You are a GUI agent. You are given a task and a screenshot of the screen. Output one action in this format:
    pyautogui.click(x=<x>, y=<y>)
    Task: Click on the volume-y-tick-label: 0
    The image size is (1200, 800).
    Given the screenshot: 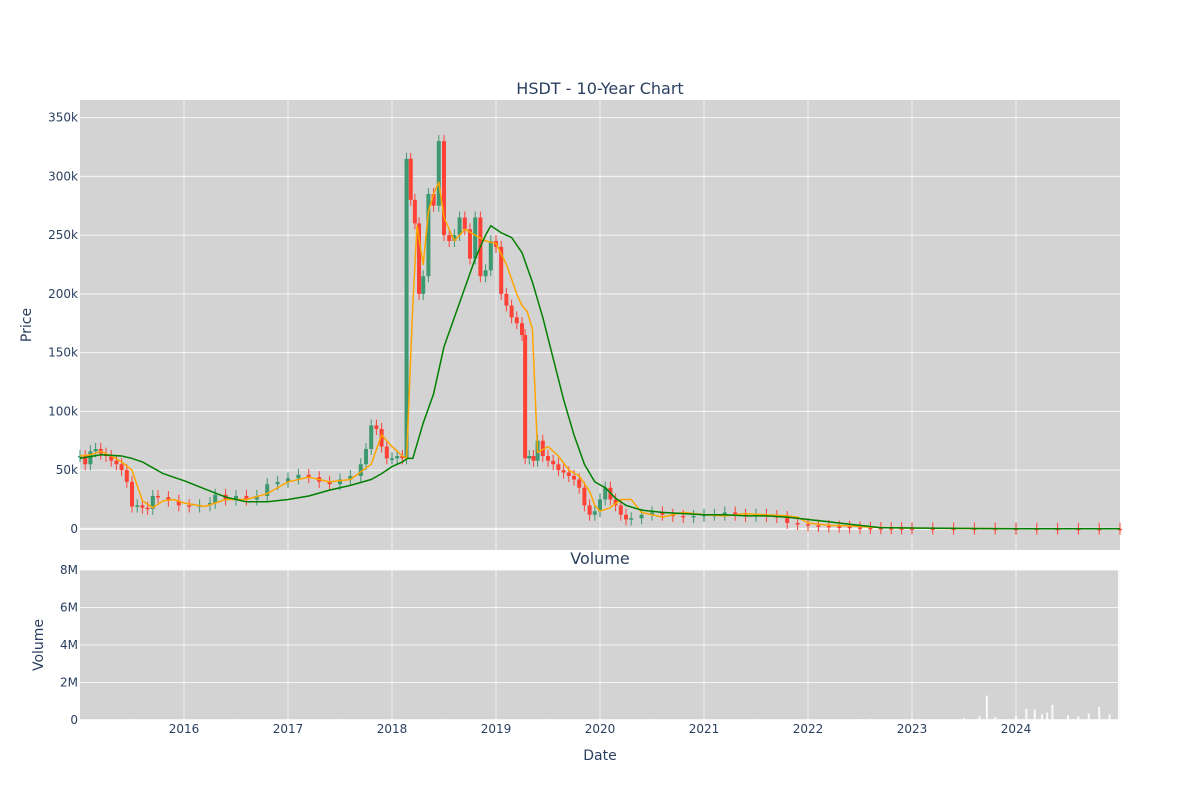 What is the action you would take?
    pyautogui.click(x=74, y=720)
    